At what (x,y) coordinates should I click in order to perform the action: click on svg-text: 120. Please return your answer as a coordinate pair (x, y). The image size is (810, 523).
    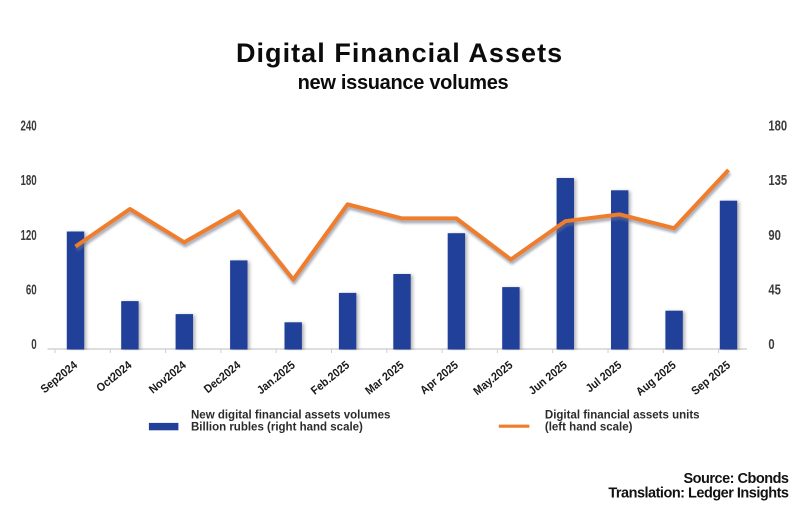
    Looking at the image, I should click on (28, 235).